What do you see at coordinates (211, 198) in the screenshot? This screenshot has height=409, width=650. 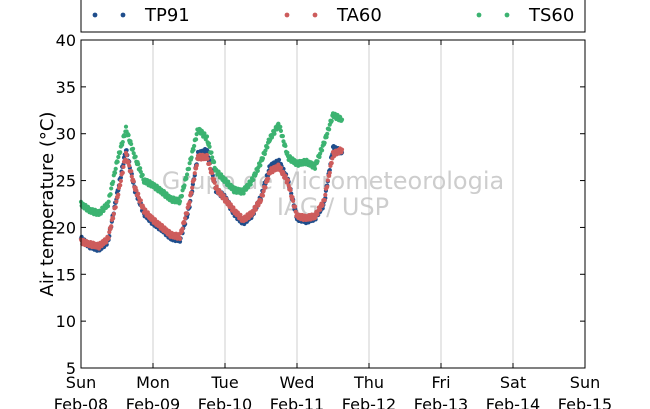 I see `series-ta60` at bounding box center [211, 198].